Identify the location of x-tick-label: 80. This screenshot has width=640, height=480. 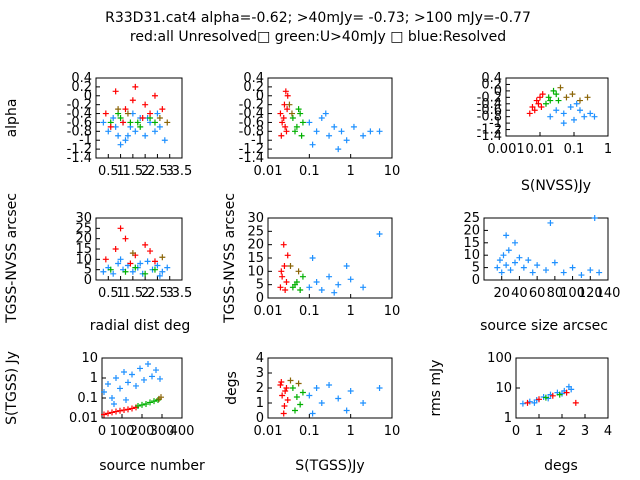
(555, 293).